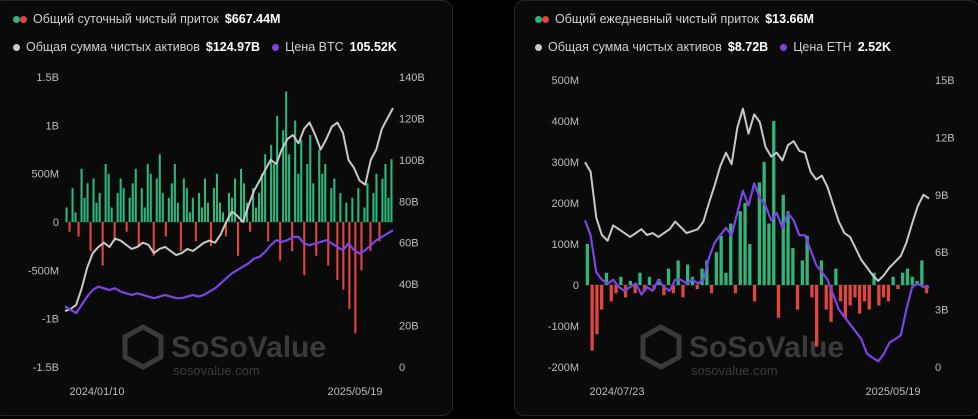 Image resolution: width=978 pixels, height=419 pixels. Describe the element at coordinates (576, 286) in the screenshot. I see `y-left-tick-label: 0` at that location.